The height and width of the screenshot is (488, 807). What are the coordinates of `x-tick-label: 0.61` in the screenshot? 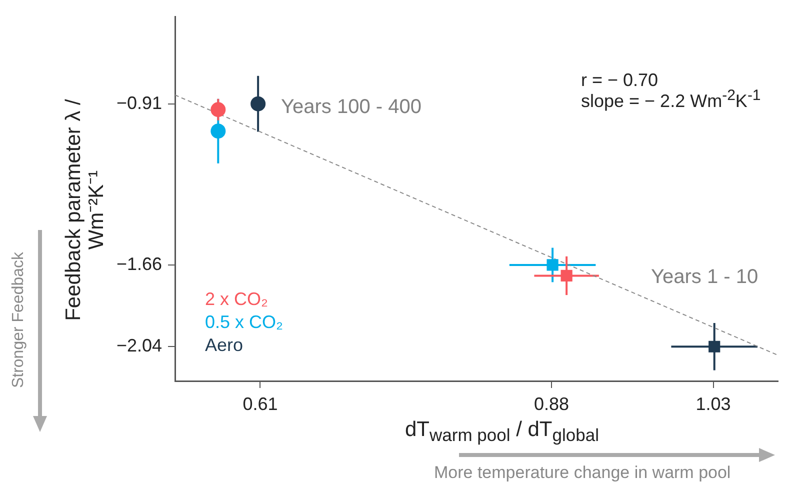 It's located at (260, 404).